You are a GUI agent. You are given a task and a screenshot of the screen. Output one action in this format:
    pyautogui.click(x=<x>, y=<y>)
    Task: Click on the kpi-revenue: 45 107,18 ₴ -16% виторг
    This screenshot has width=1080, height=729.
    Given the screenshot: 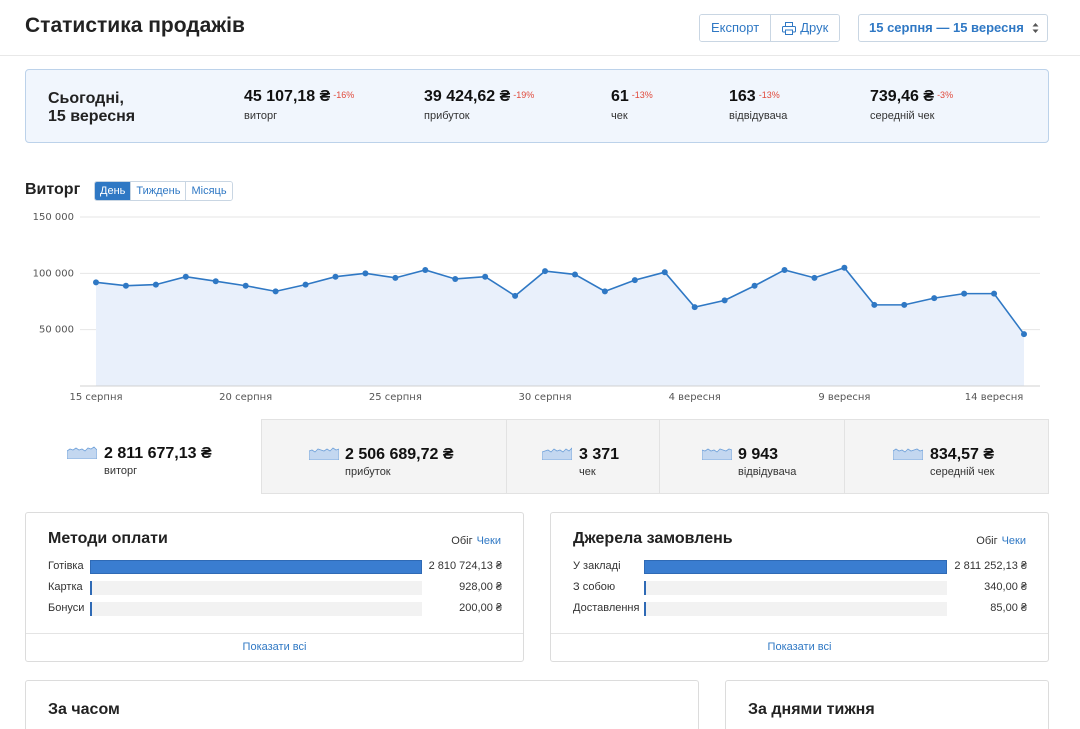 What is the action you would take?
    pyautogui.click(x=299, y=105)
    